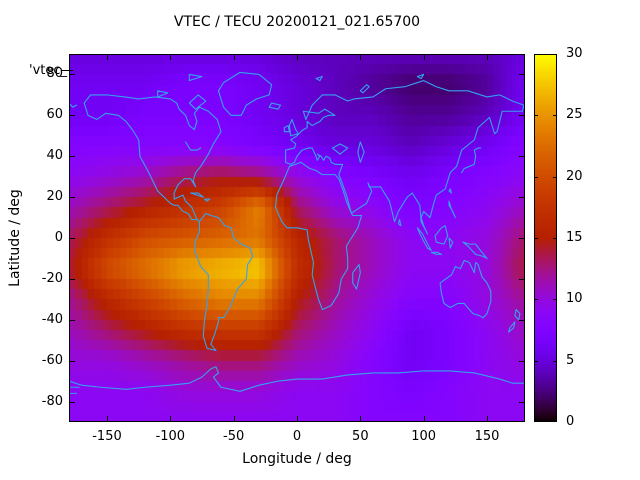 The height and width of the screenshot is (480, 640). I want to click on y-tick-label: -60, so click(52, 360).